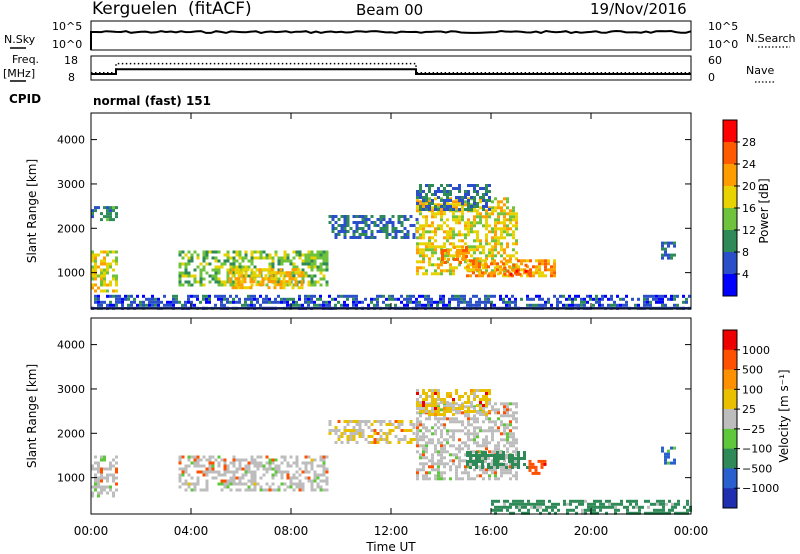 The width and height of the screenshot is (800, 554). I want to click on beam-title: Beam 00, so click(389, 10).